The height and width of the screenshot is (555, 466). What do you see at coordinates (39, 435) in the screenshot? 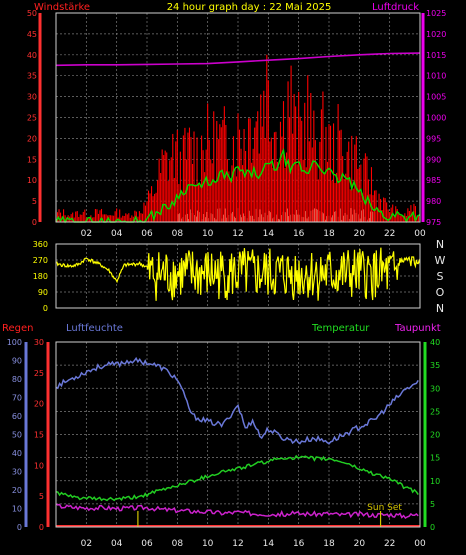
I see `rain-ytick-15: 15` at bounding box center [39, 435].